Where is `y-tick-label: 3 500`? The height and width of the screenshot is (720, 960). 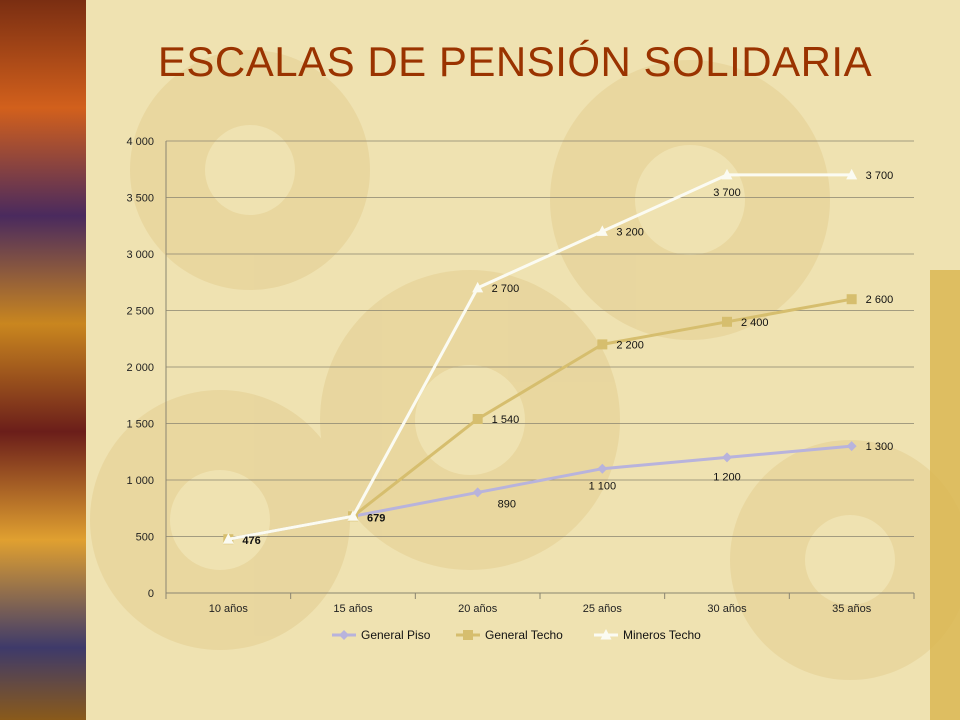 y-tick-label: 3 500 is located at coordinates (140, 199).